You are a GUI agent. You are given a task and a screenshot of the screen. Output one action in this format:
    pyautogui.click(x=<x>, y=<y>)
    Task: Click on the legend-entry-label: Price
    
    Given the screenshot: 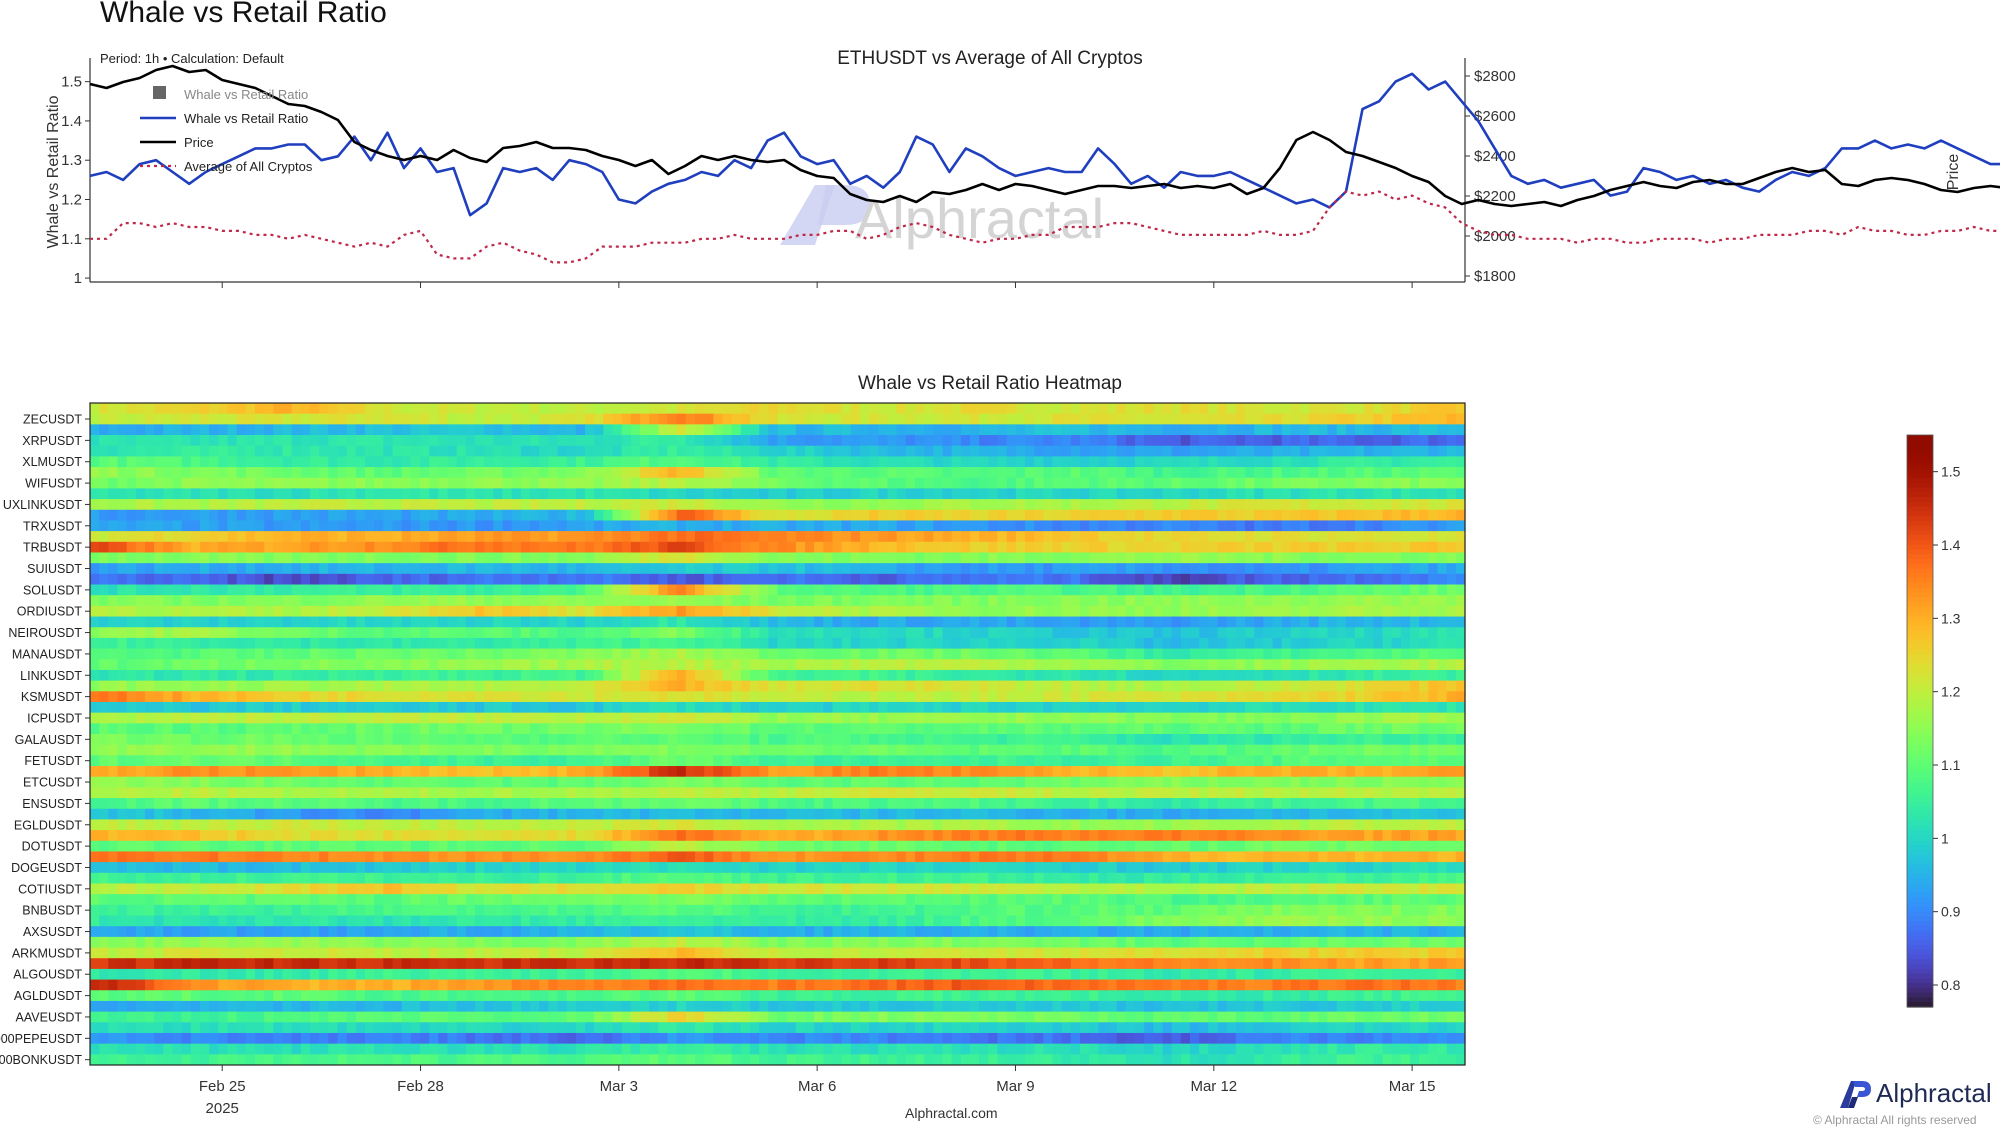 What is the action you would take?
    pyautogui.click(x=199, y=142)
    